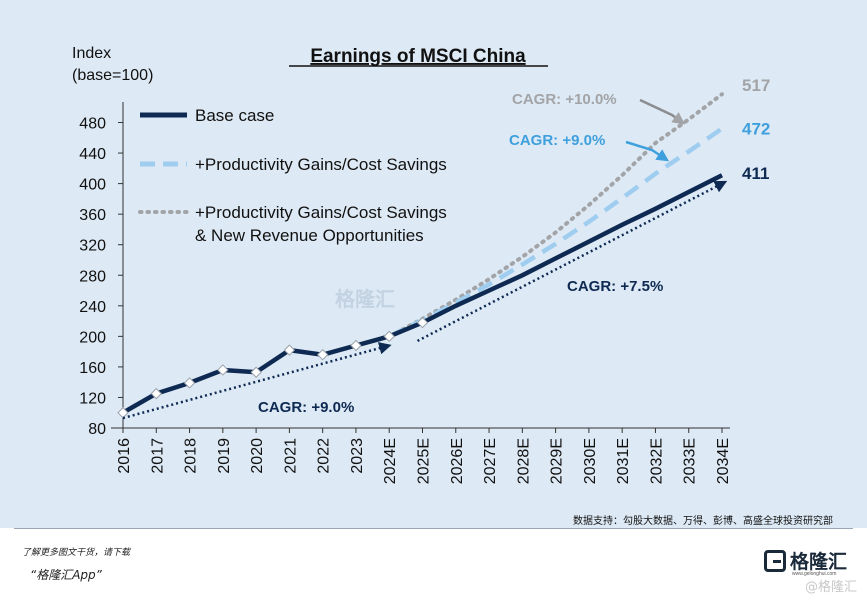 This screenshot has height=601, width=867. Describe the element at coordinates (257, 381) in the screenshot. I see `cagr-arrow-historical` at that location.